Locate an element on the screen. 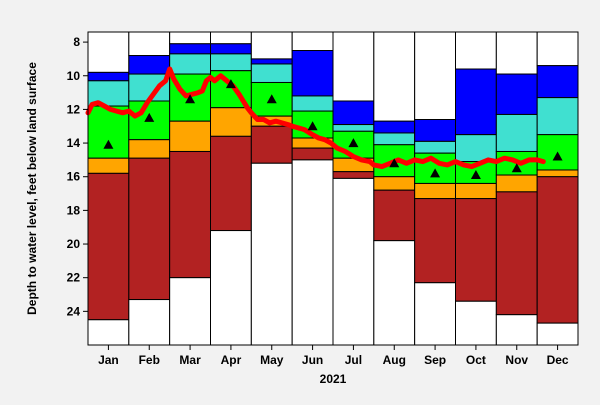 This screenshot has height=405, width=600. band-p10_to_min-apr is located at coordinates (231, 183).